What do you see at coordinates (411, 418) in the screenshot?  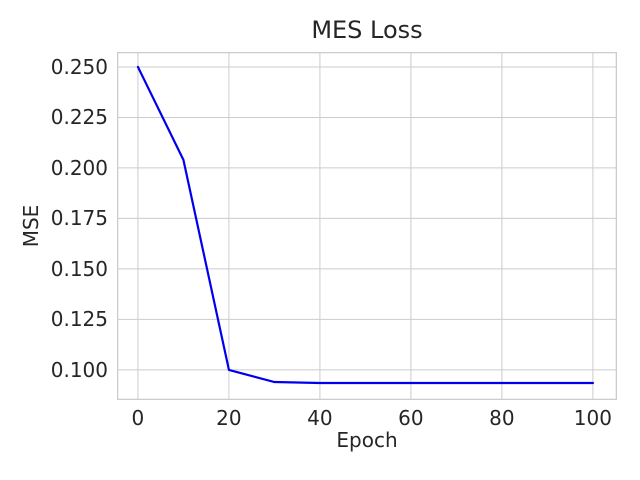 I see `x-tick-label: 60` at bounding box center [411, 418].